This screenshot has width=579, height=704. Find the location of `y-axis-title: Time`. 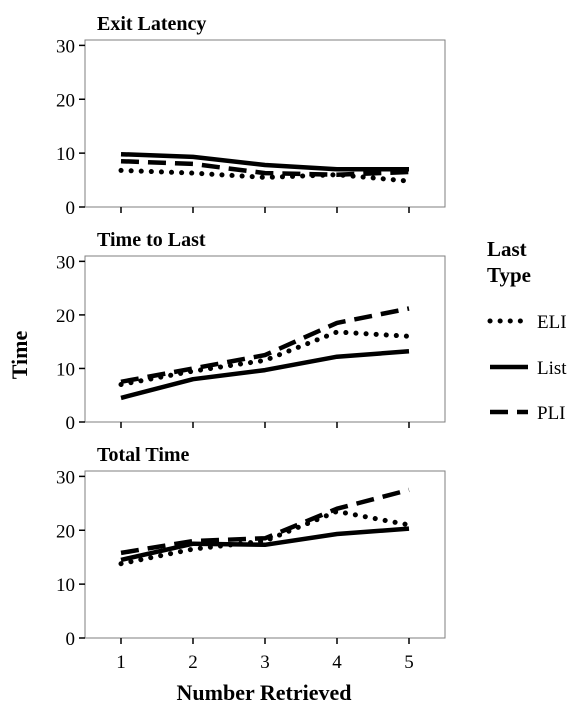

y-axis-title: Time is located at coordinates (19, 355).